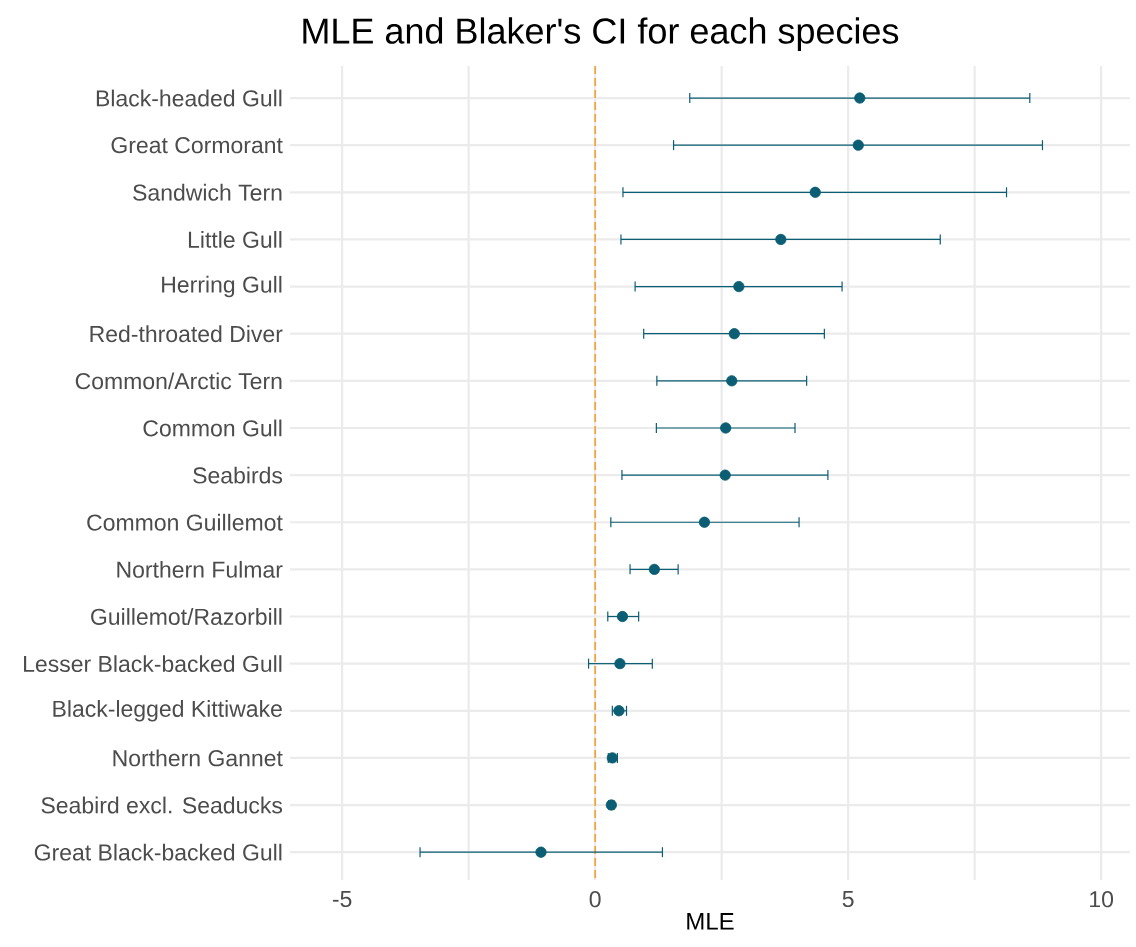  I want to click on y-tick-label: Common Gull, so click(212, 428).